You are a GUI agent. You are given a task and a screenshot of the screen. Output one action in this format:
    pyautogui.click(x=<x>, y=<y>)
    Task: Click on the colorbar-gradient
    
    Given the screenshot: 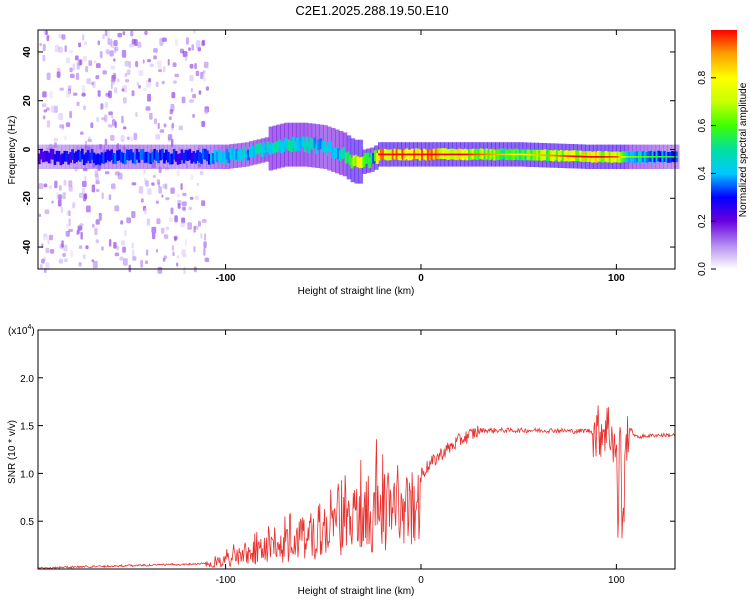 What is the action you would take?
    pyautogui.click(x=724, y=149)
    